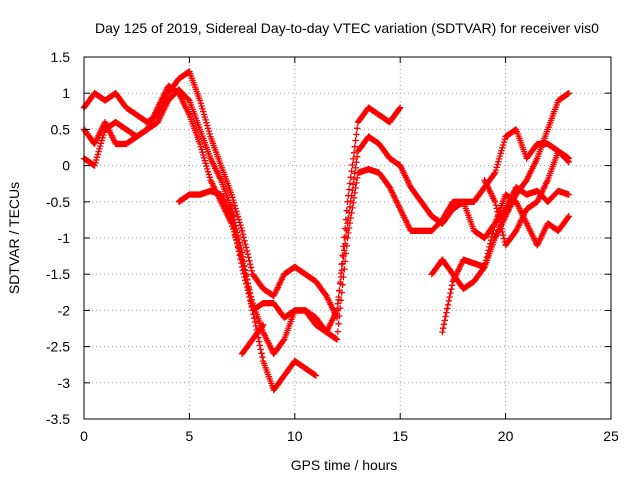  Describe the element at coordinates (64, 238) in the screenshot. I see `y-tick-label: -1` at that location.